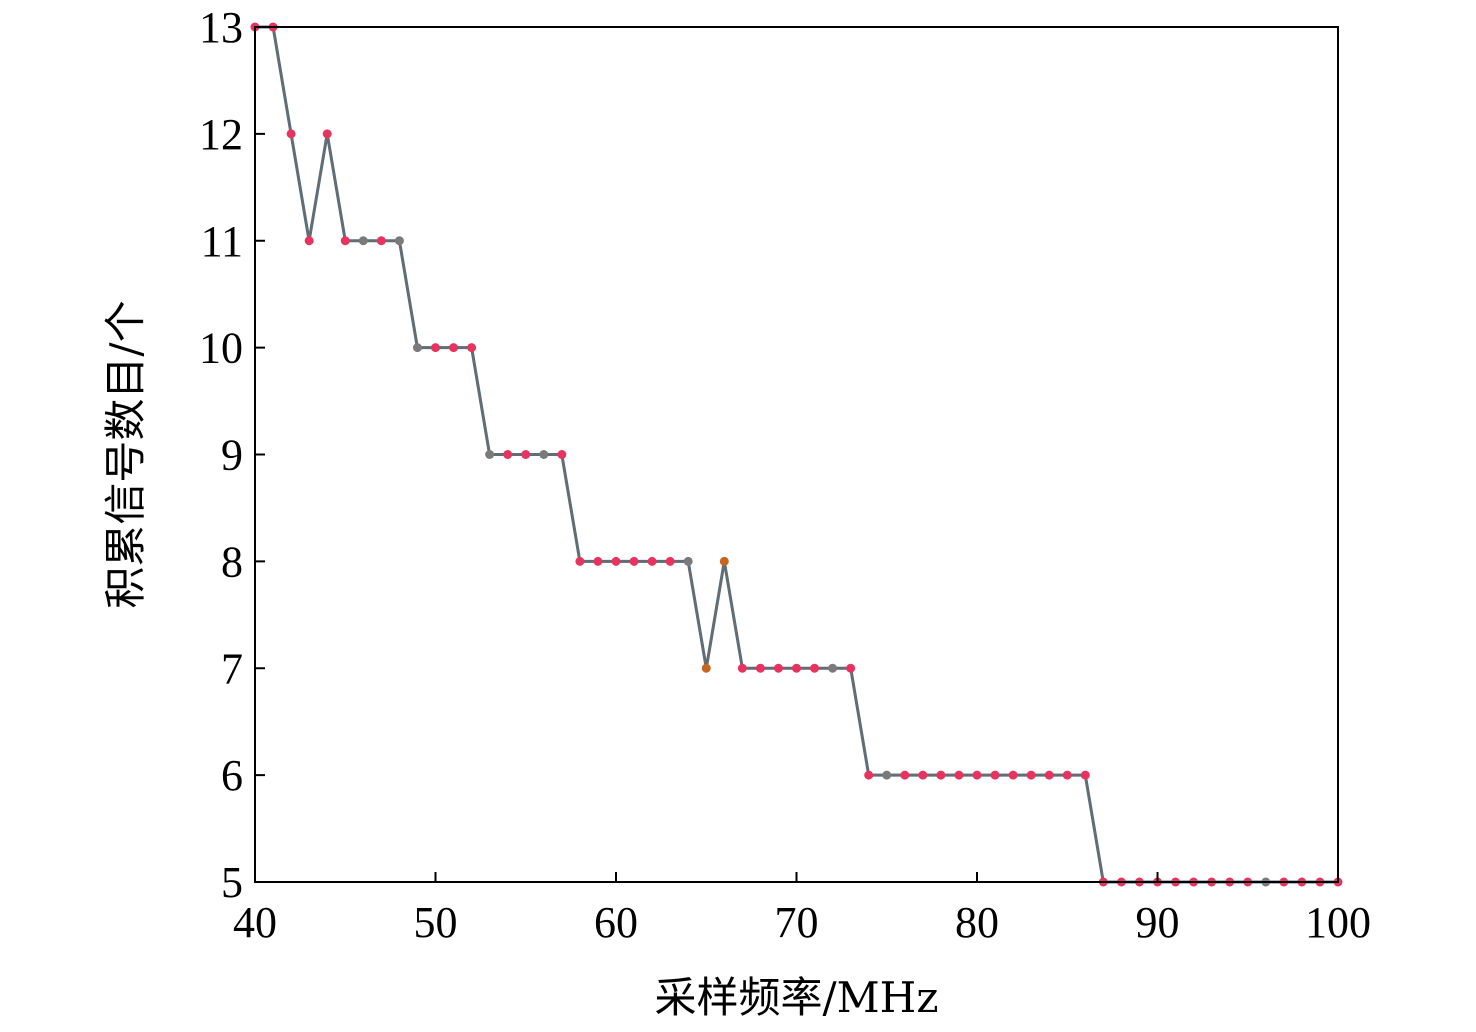  What do you see at coordinates (125, 454) in the screenshot?
I see `y-axis-title: 积累信号数目/个` at bounding box center [125, 454].